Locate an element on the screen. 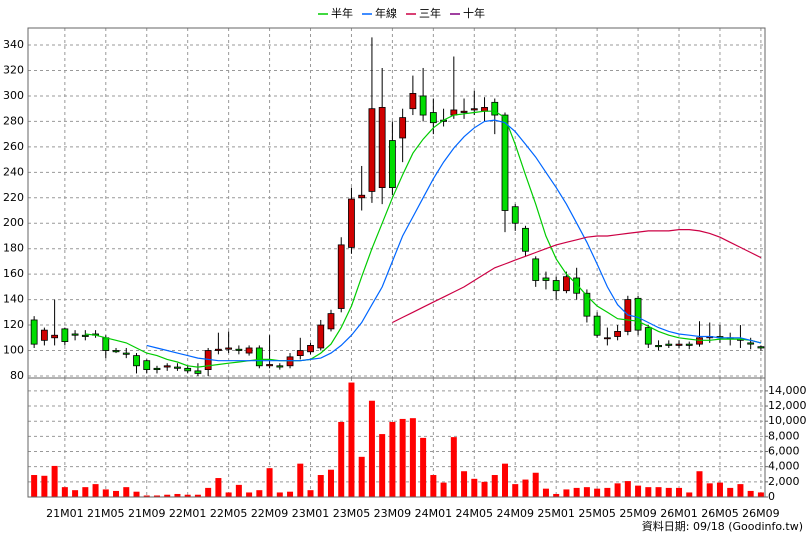 This screenshot has height=540, width=808. y-tick-label: 100 is located at coordinates (13, 350).